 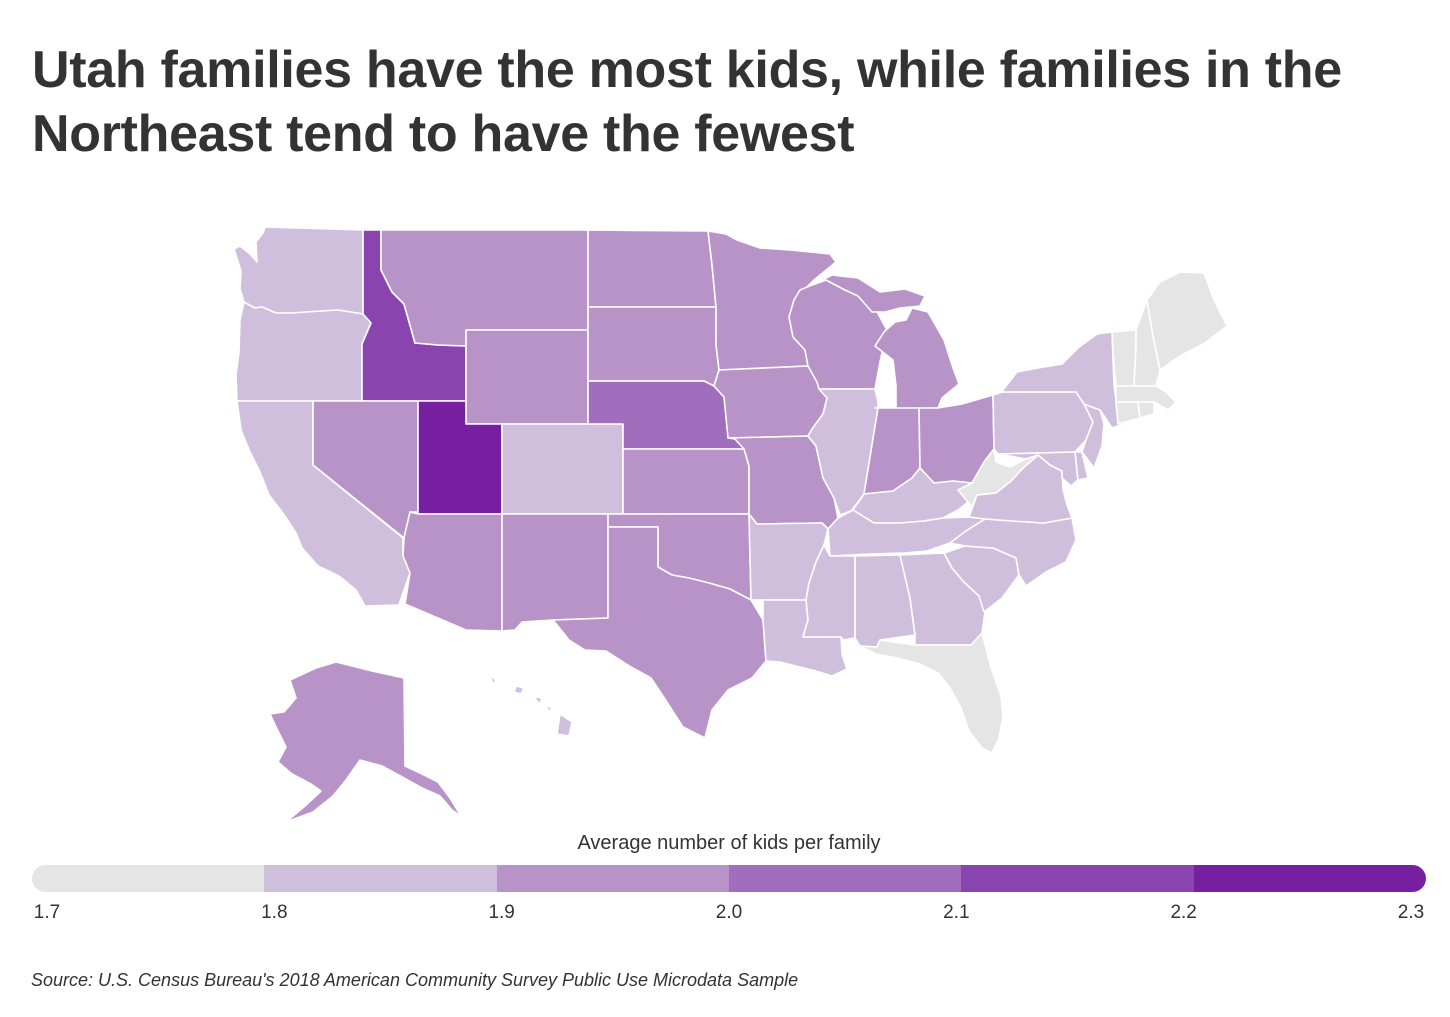 What do you see at coordinates (1081, 466) in the screenshot?
I see `state-de` at bounding box center [1081, 466].